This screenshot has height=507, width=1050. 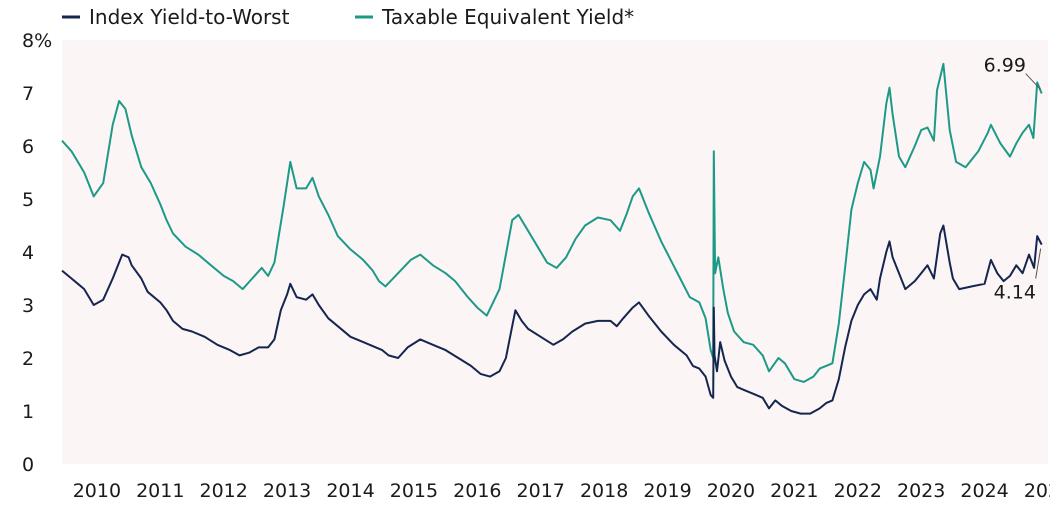 I want to click on x-tick-label: 2016, so click(x=477, y=491).